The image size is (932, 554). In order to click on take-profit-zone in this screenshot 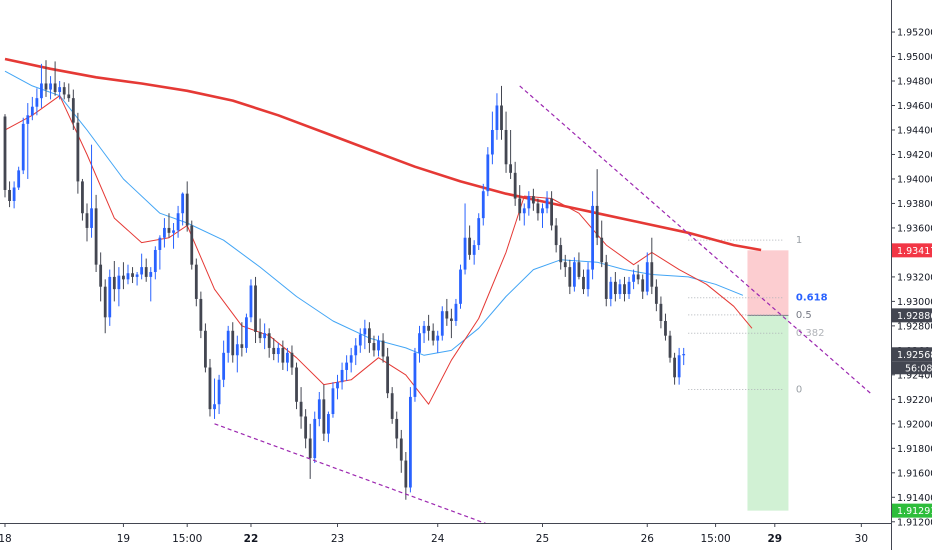, I will do `click(768, 413)`.